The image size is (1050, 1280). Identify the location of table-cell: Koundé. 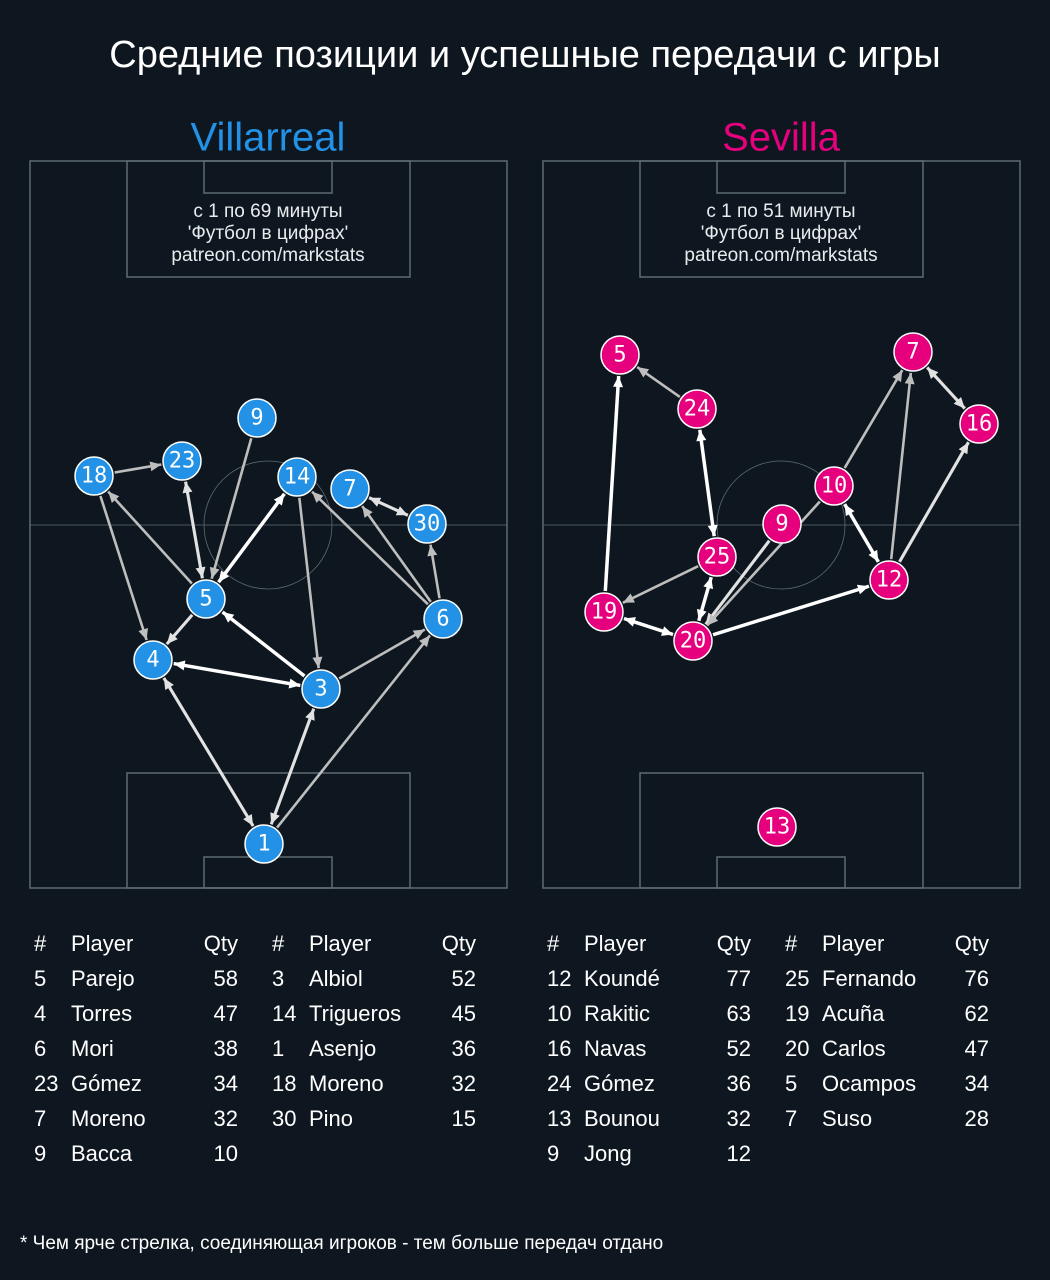
(622, 978).